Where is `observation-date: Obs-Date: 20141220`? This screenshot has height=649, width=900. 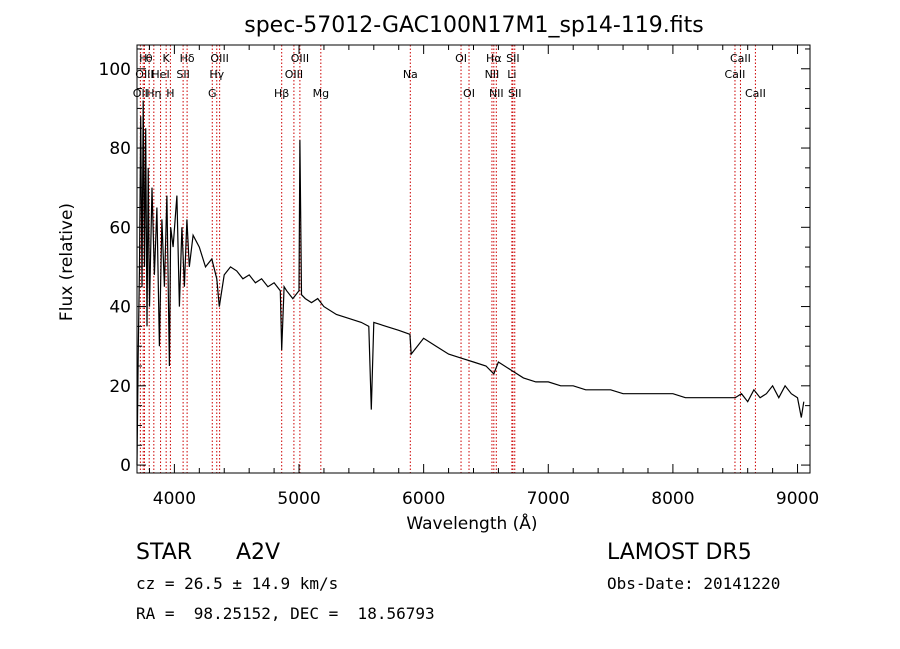 observation-date: Obs-Date: 20141220 is located at coordinates (694, 583).